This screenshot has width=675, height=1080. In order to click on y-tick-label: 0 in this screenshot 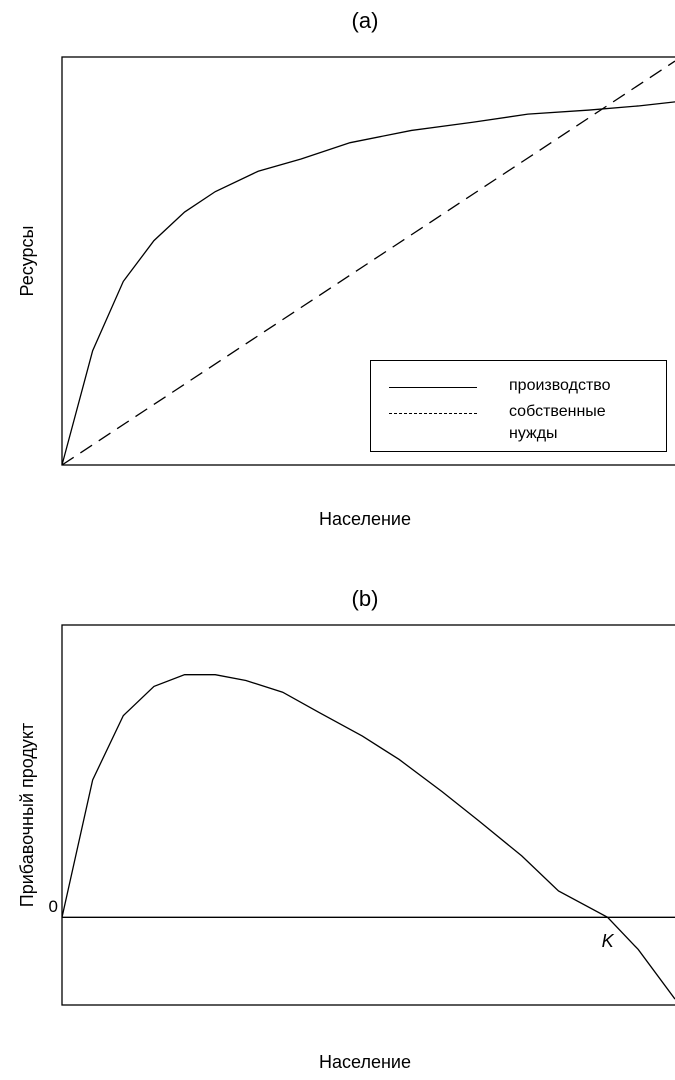, I will do `click(53, 906)`.